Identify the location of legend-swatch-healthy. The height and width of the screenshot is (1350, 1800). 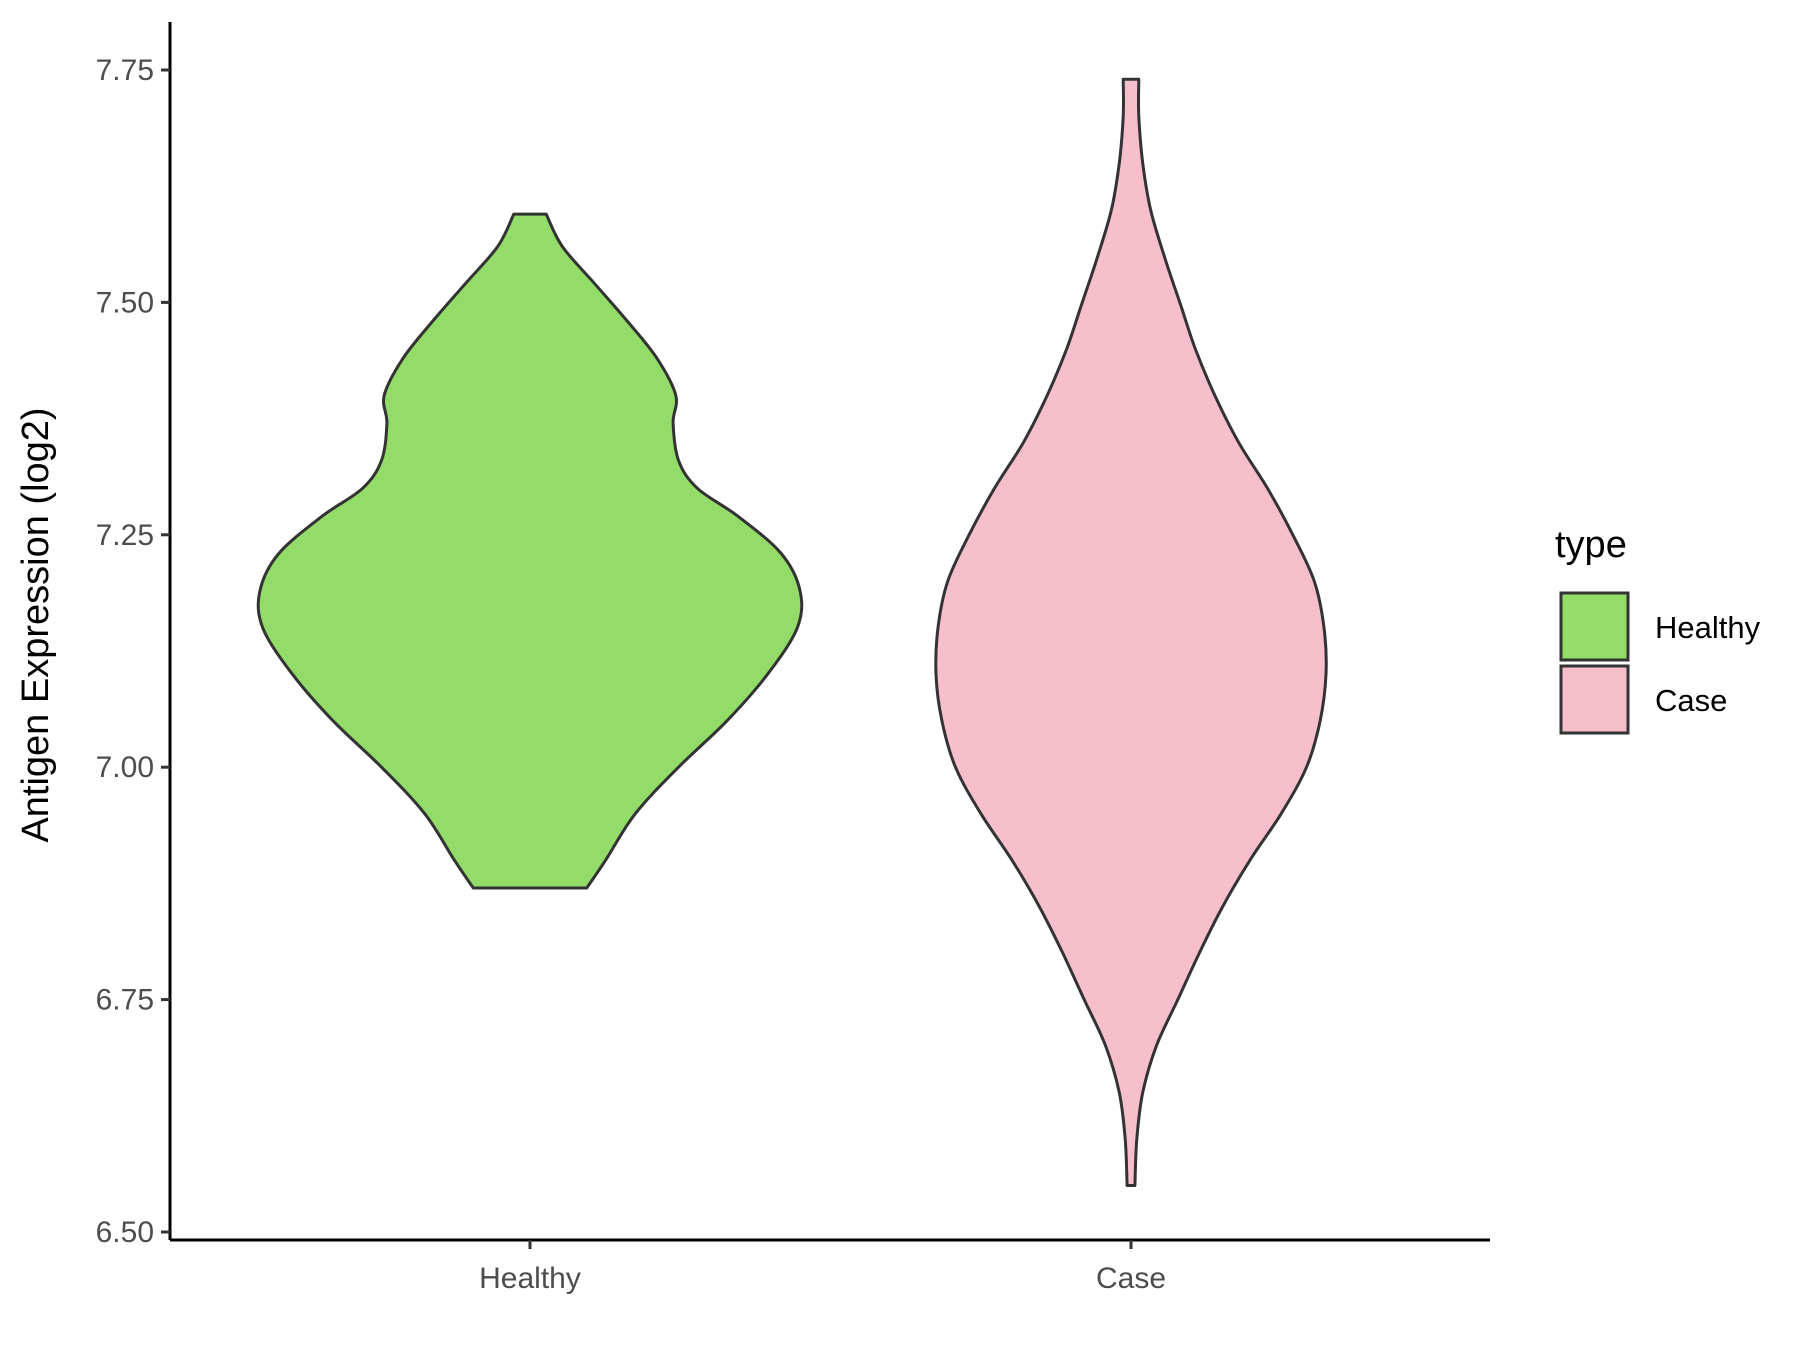
(1594, 626).